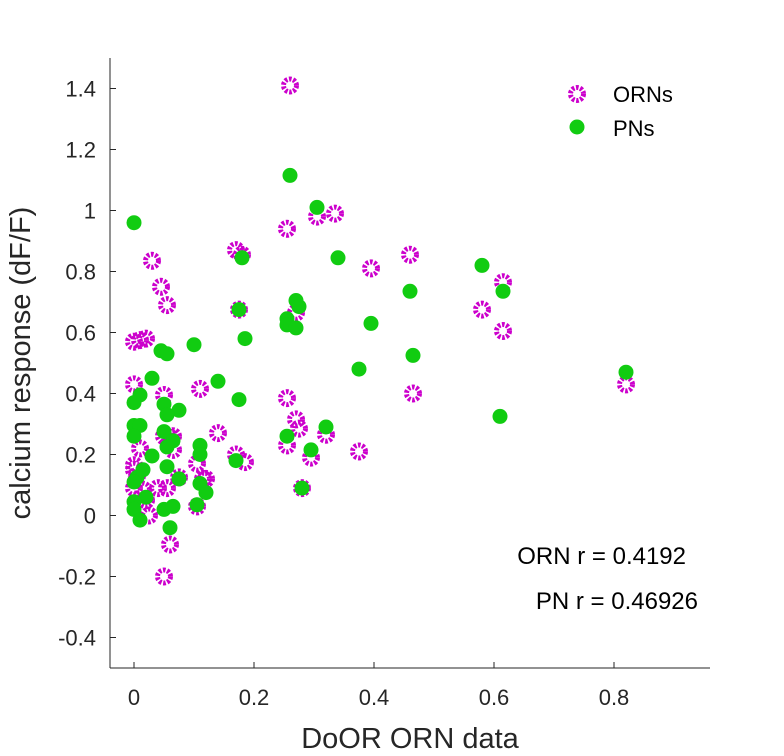 The height and width of the screenshot is (756, 784). Describe the element at coordinates (620, 111) in the screenshot. I see `legend: ORNs PNs` at that location.